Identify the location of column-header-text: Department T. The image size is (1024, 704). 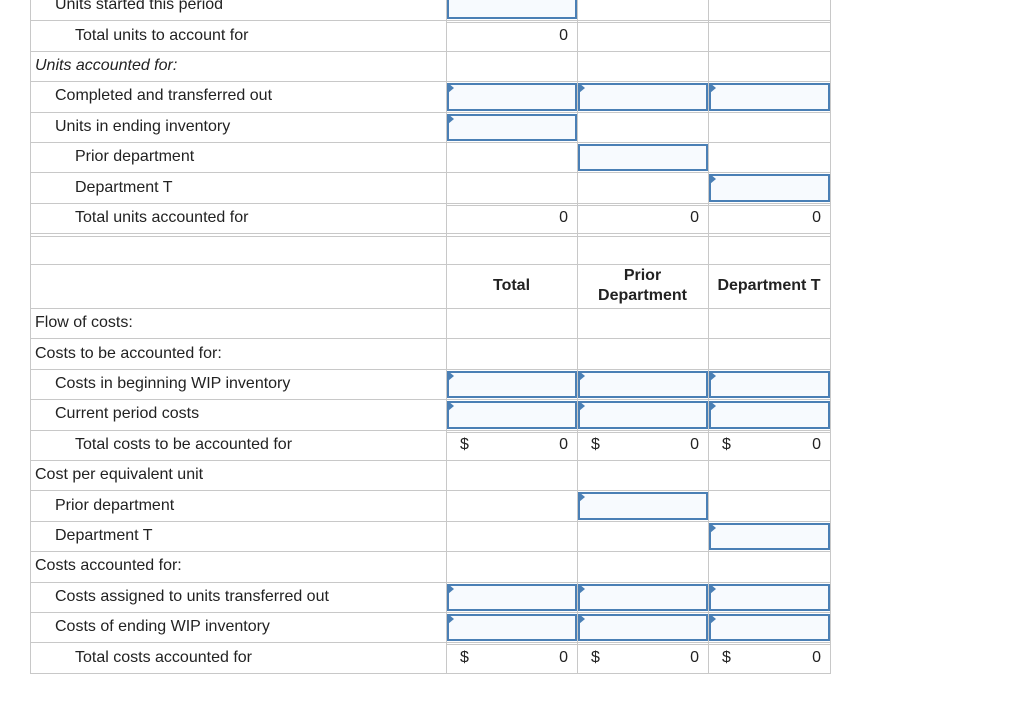
(769, 285).